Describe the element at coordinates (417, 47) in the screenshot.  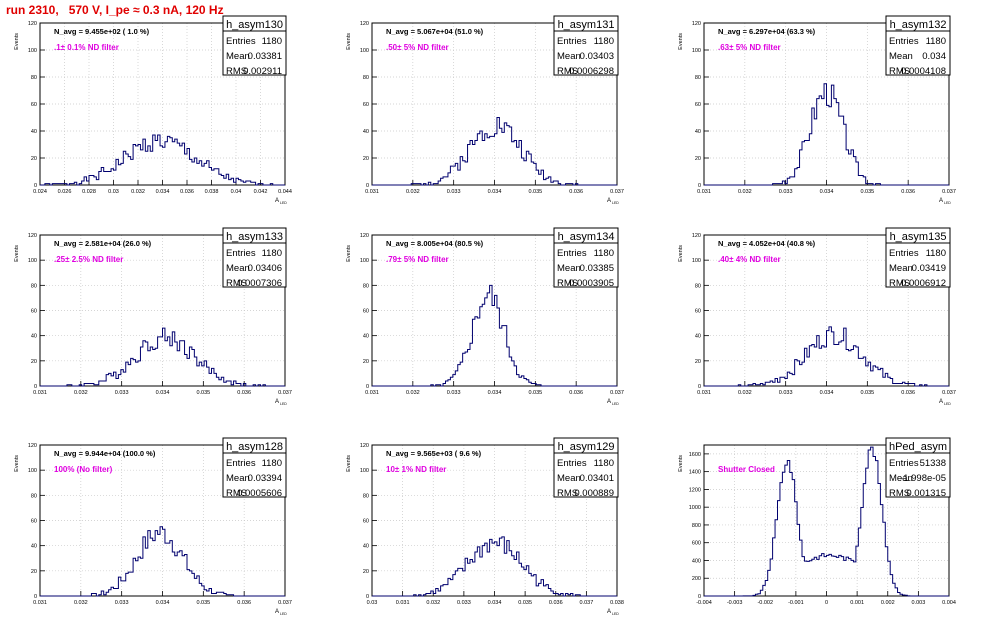
I see `filter-annotation: .50± 5% ND filter` at that location.